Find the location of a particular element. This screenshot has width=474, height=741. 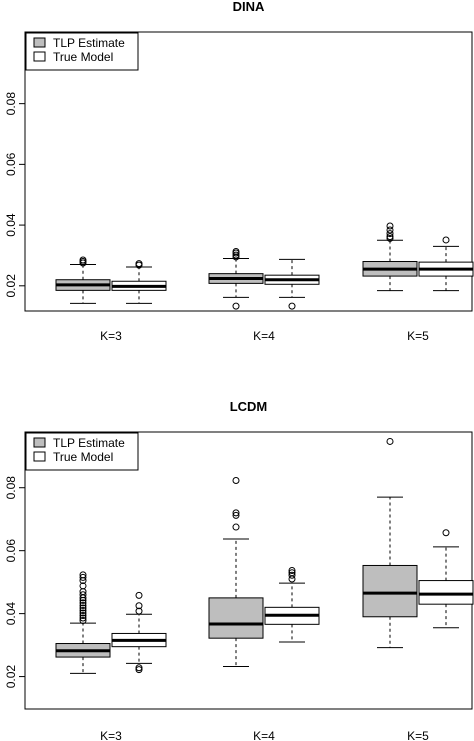

chart-title: DINA is located at coordinates (249, 7).